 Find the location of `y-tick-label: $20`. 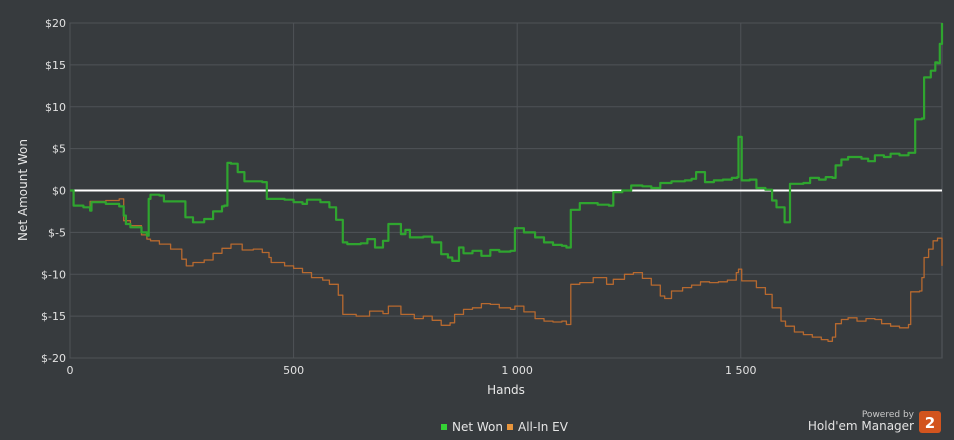

y-tick-label: $20 is located at coordinates (55, 23).